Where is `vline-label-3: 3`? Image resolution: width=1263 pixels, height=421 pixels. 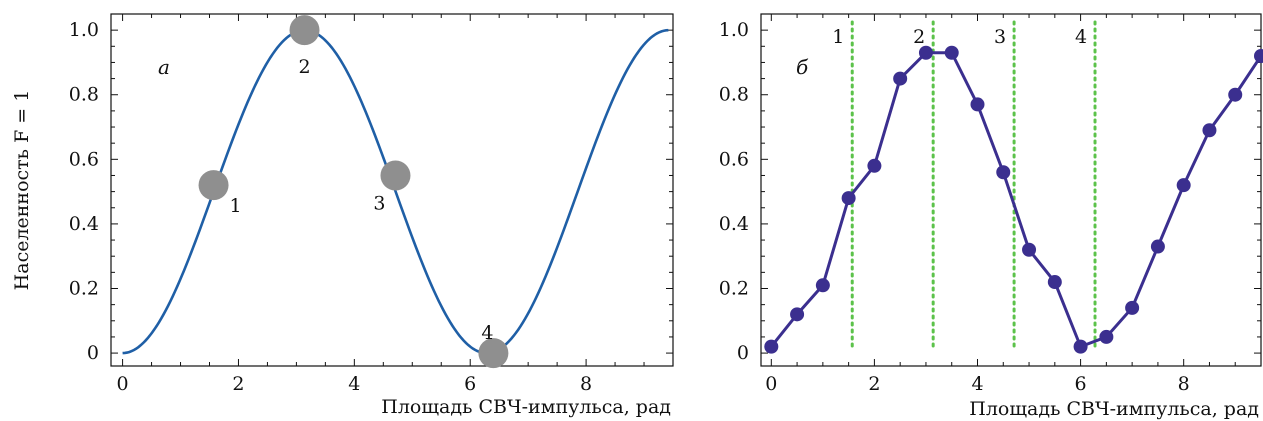
vline-label-3: 3 is located at coordinates (1000, 37).